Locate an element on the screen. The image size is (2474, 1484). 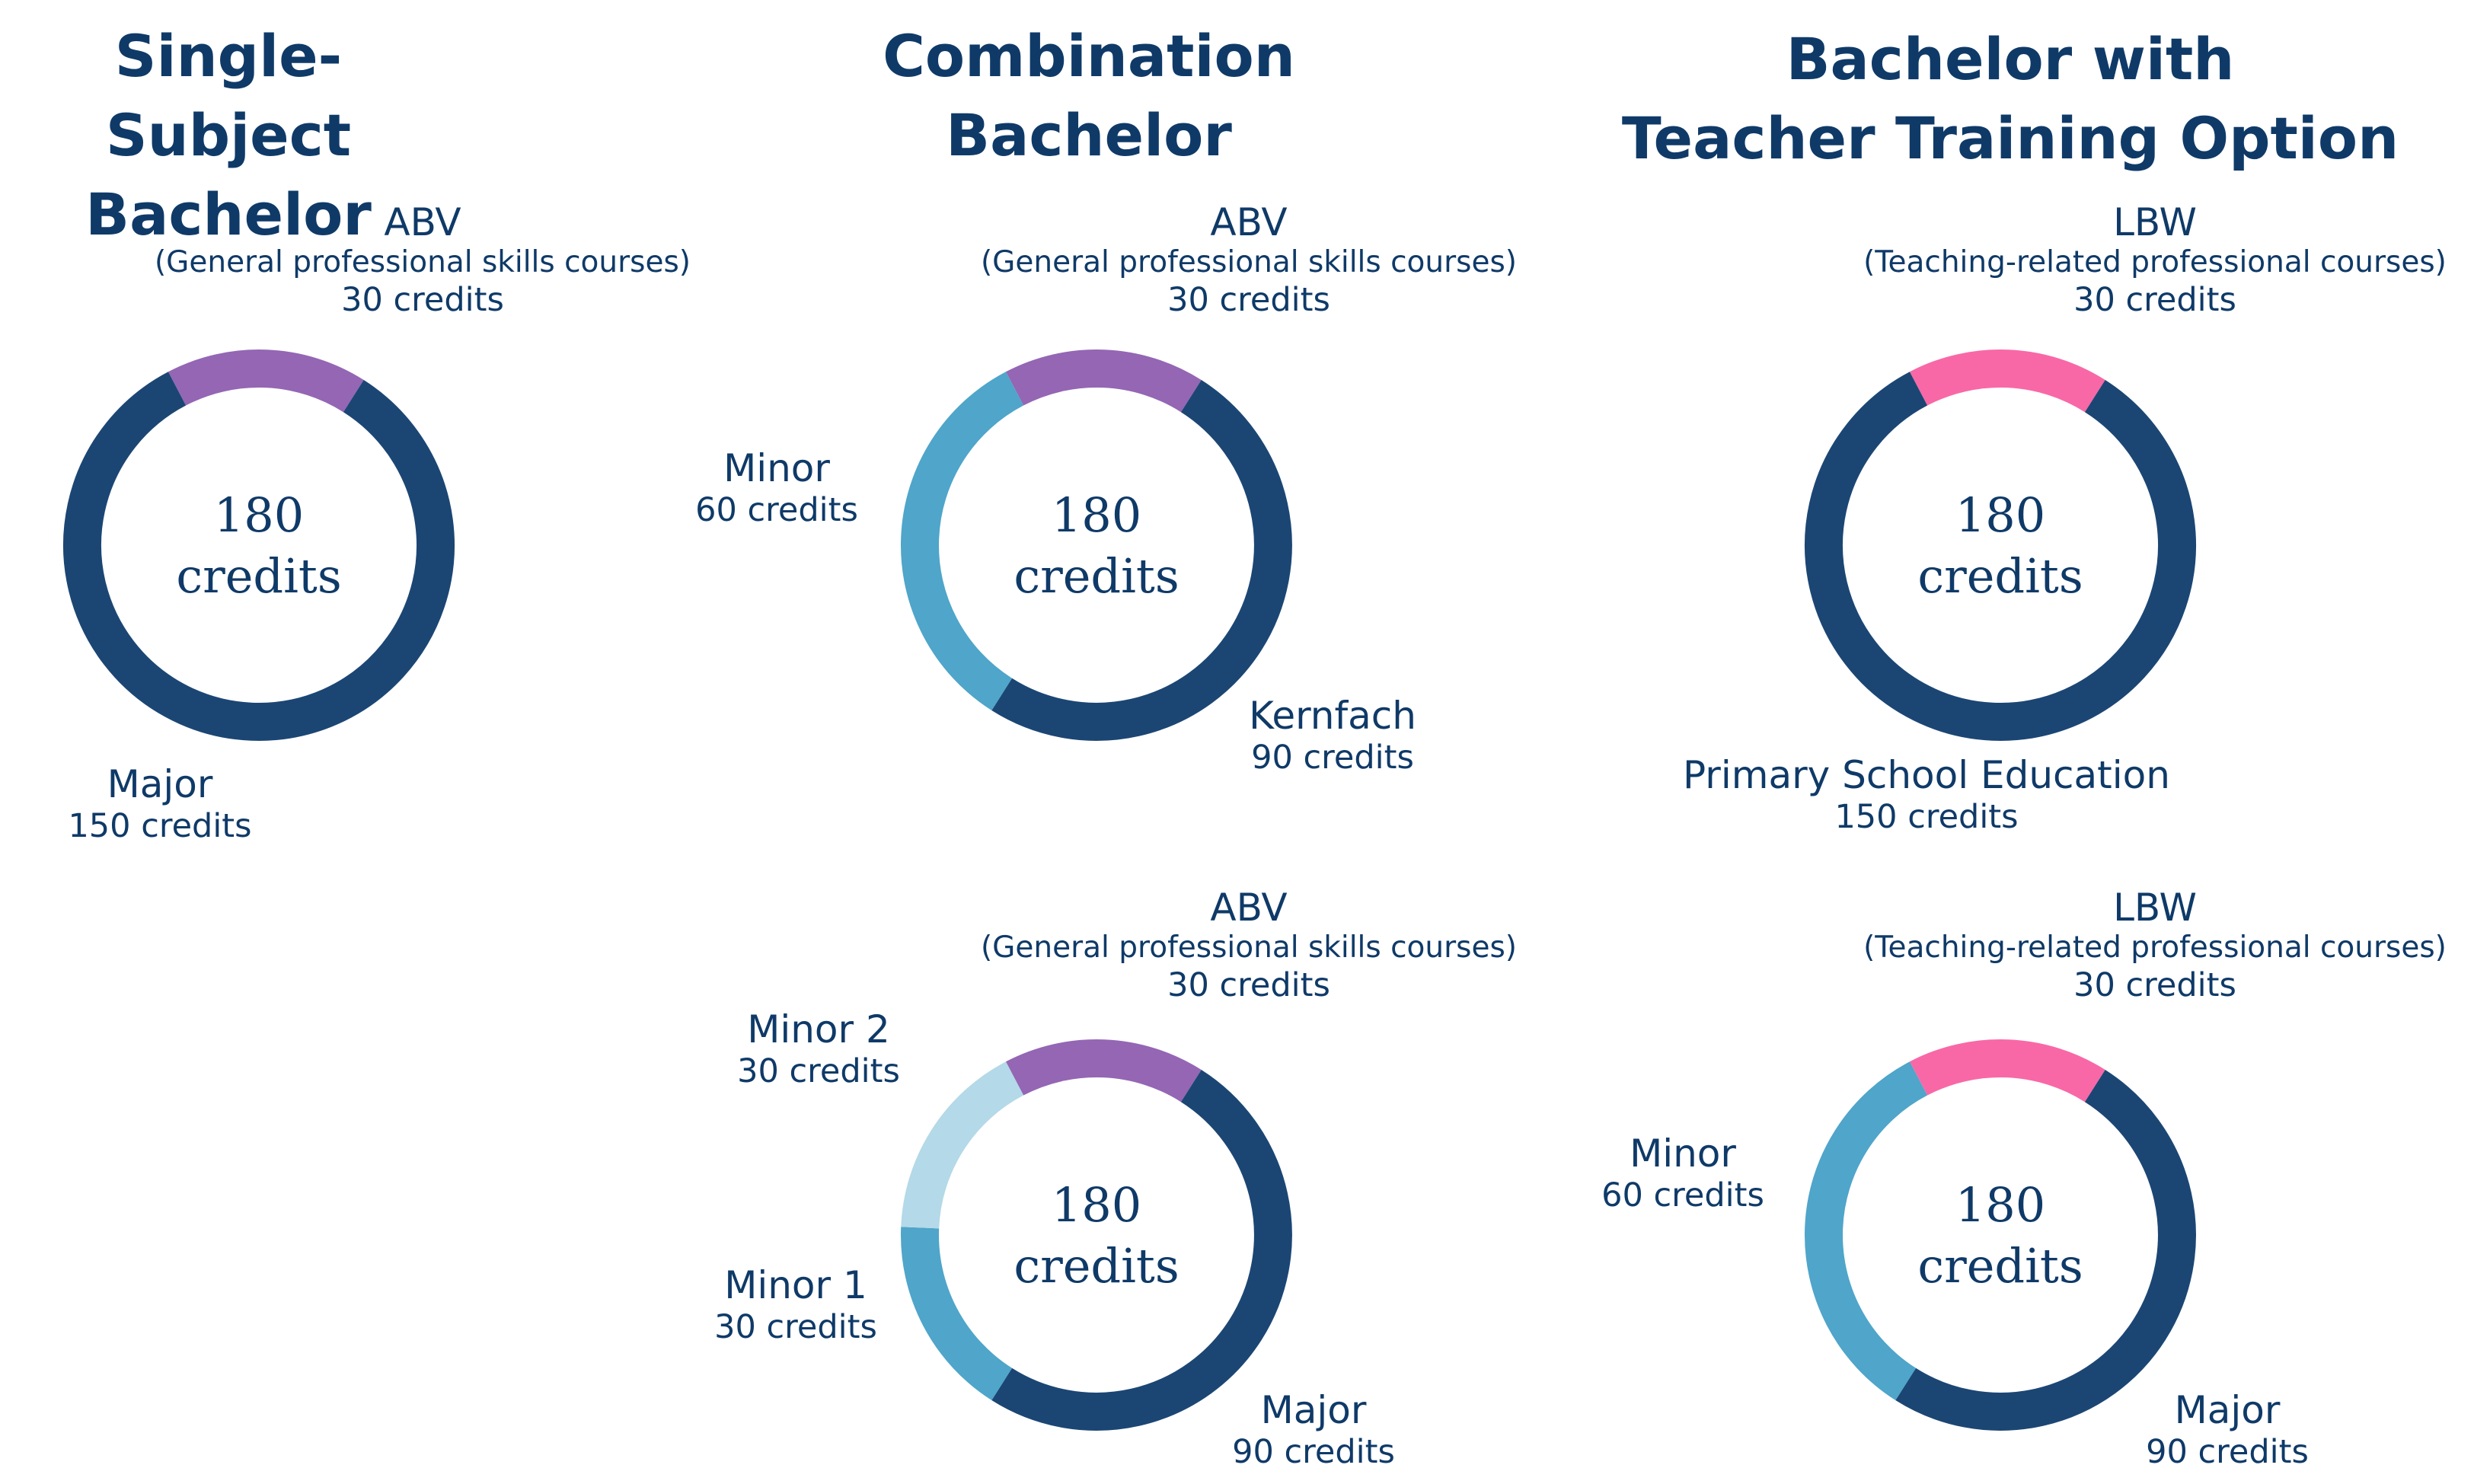
label-kernfach-combination-1: Kernfach 90 credits is located at coordinates (1332, 735).